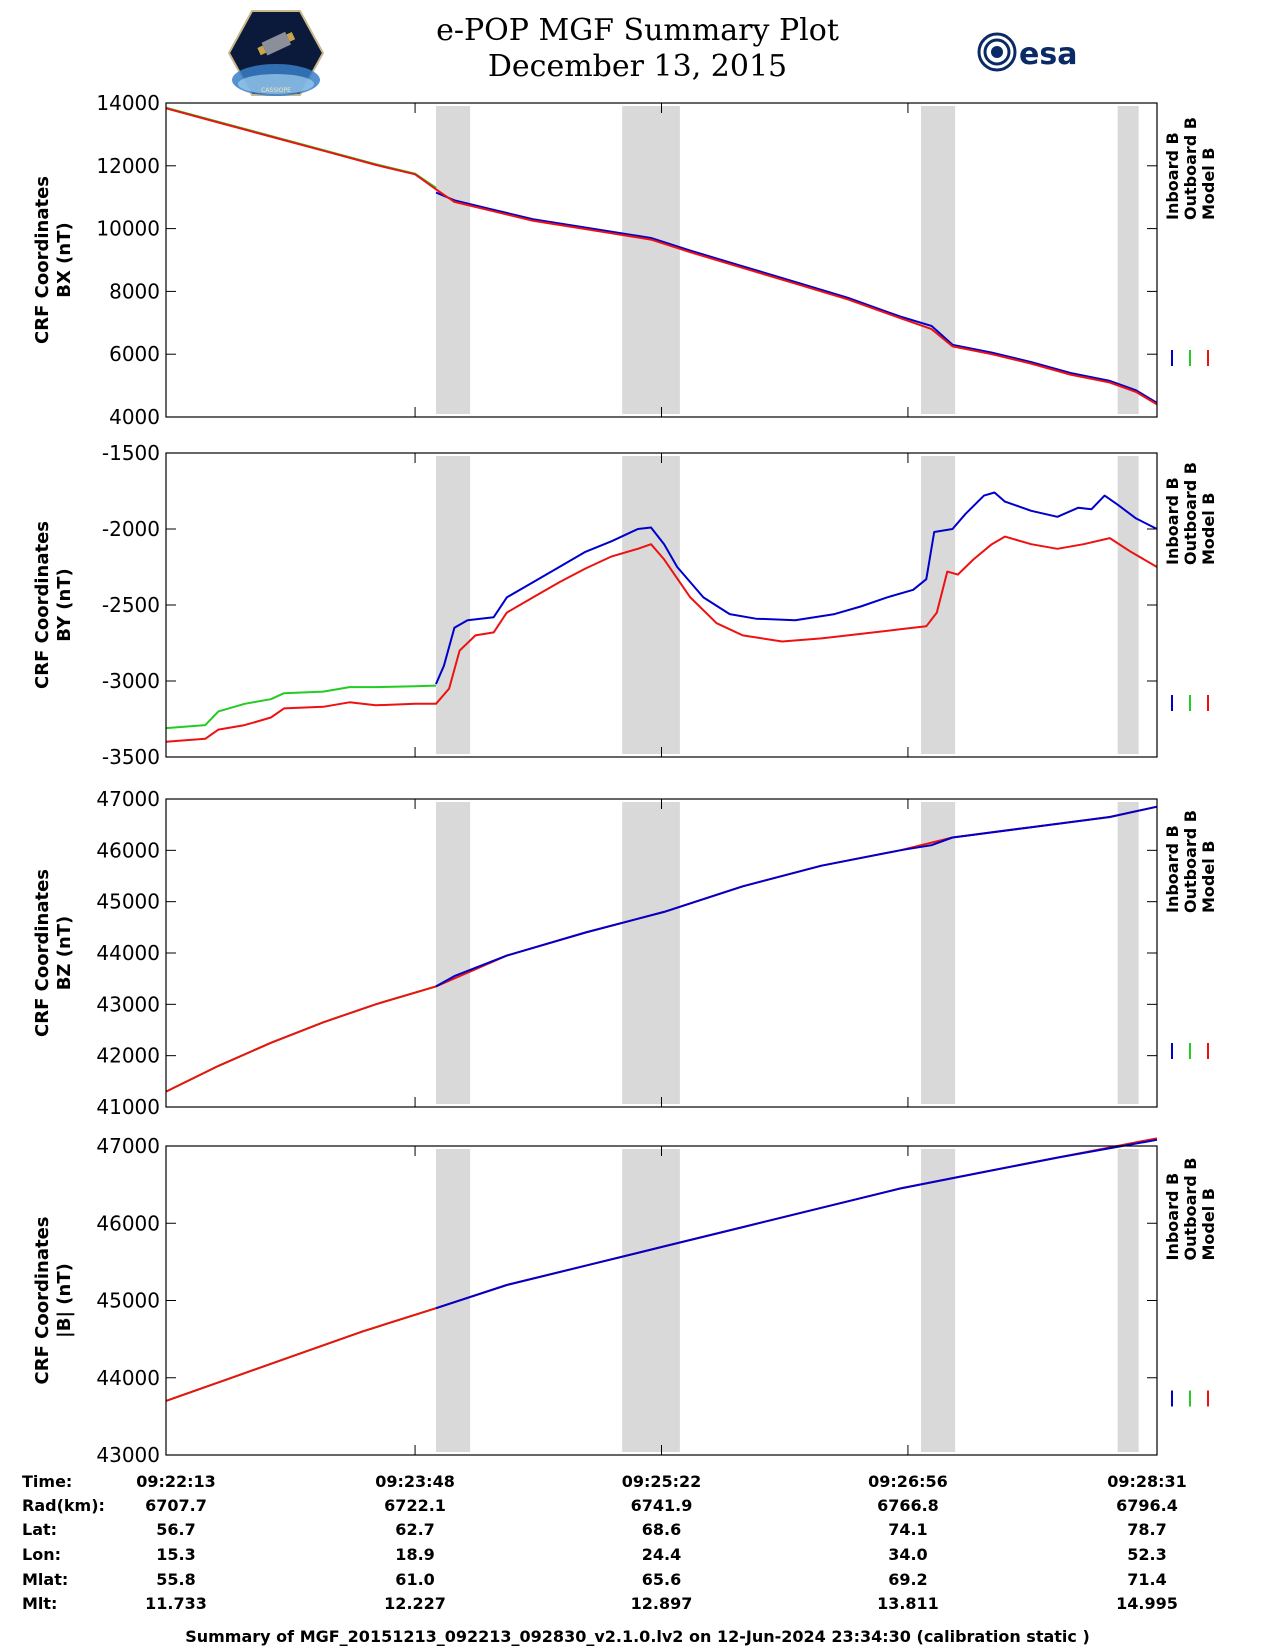 This screenshot has width=1275, height=1650. Describe the element at coordinates (637, 30) in the screenshot. I see `plot-title: e-POP MGF Summary Plot` at that location.